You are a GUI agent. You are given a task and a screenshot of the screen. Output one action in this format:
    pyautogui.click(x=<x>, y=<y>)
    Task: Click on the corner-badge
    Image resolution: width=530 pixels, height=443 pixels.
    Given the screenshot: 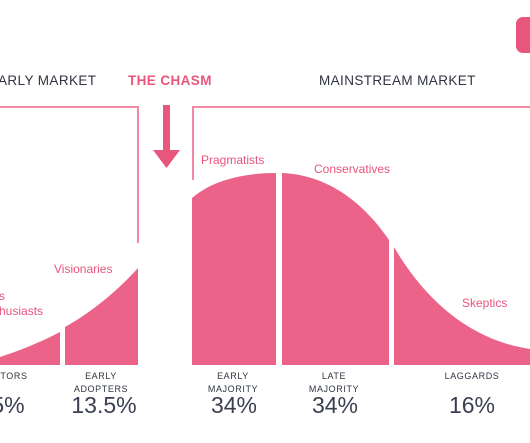 What is the action you would take?
    pyautogui.click(x=523, y=35)
    